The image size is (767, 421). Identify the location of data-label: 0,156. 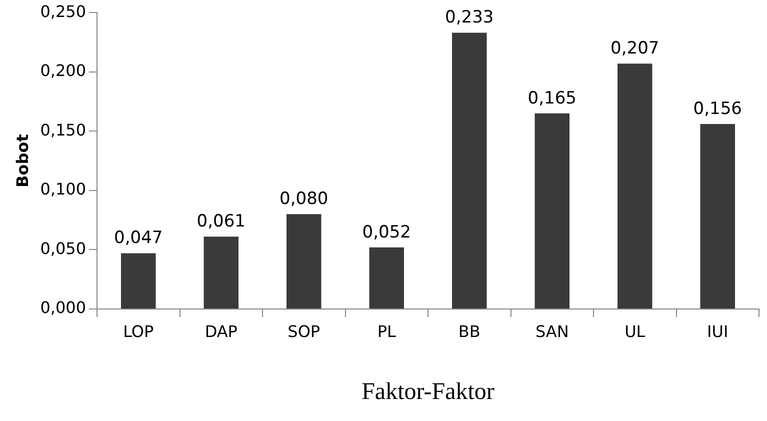
(717, 108).